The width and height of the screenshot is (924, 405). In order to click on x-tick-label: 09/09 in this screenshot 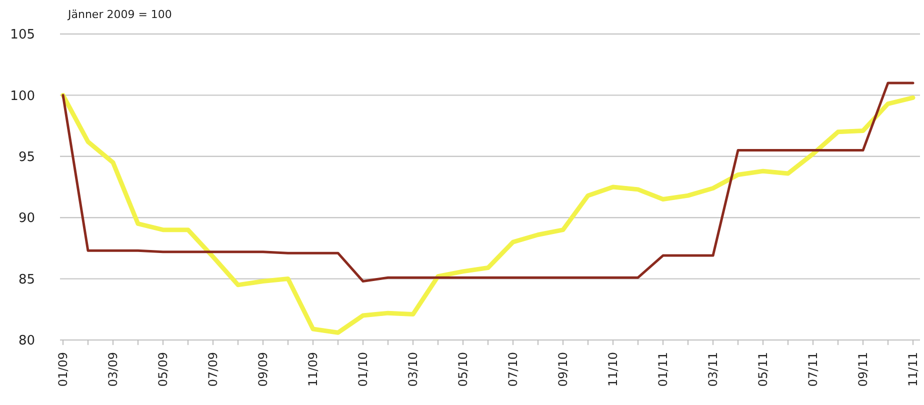, I will do `click(263, 369)`.